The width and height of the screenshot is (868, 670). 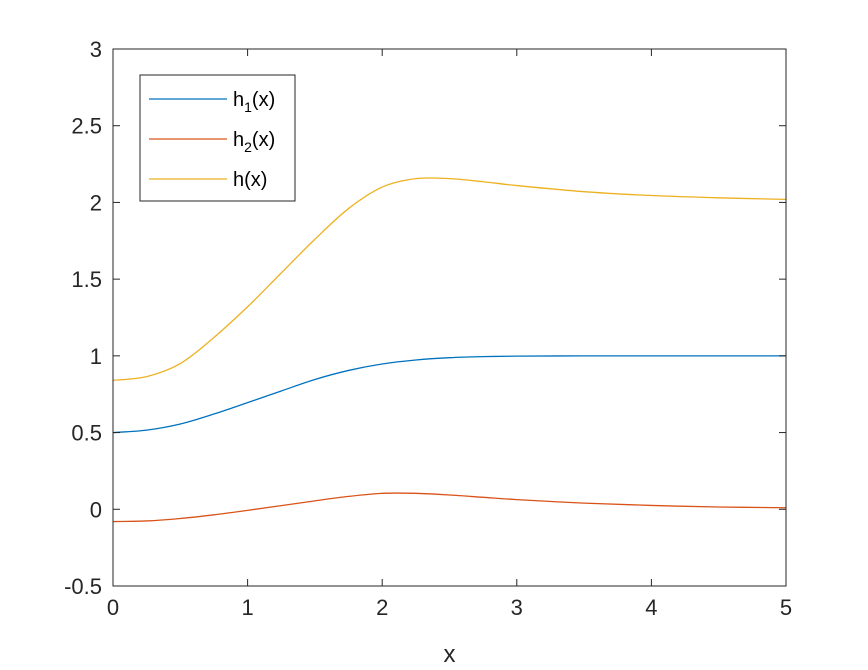 I want to click on legend-label-2: h2(x), so click(x=254, y=142).